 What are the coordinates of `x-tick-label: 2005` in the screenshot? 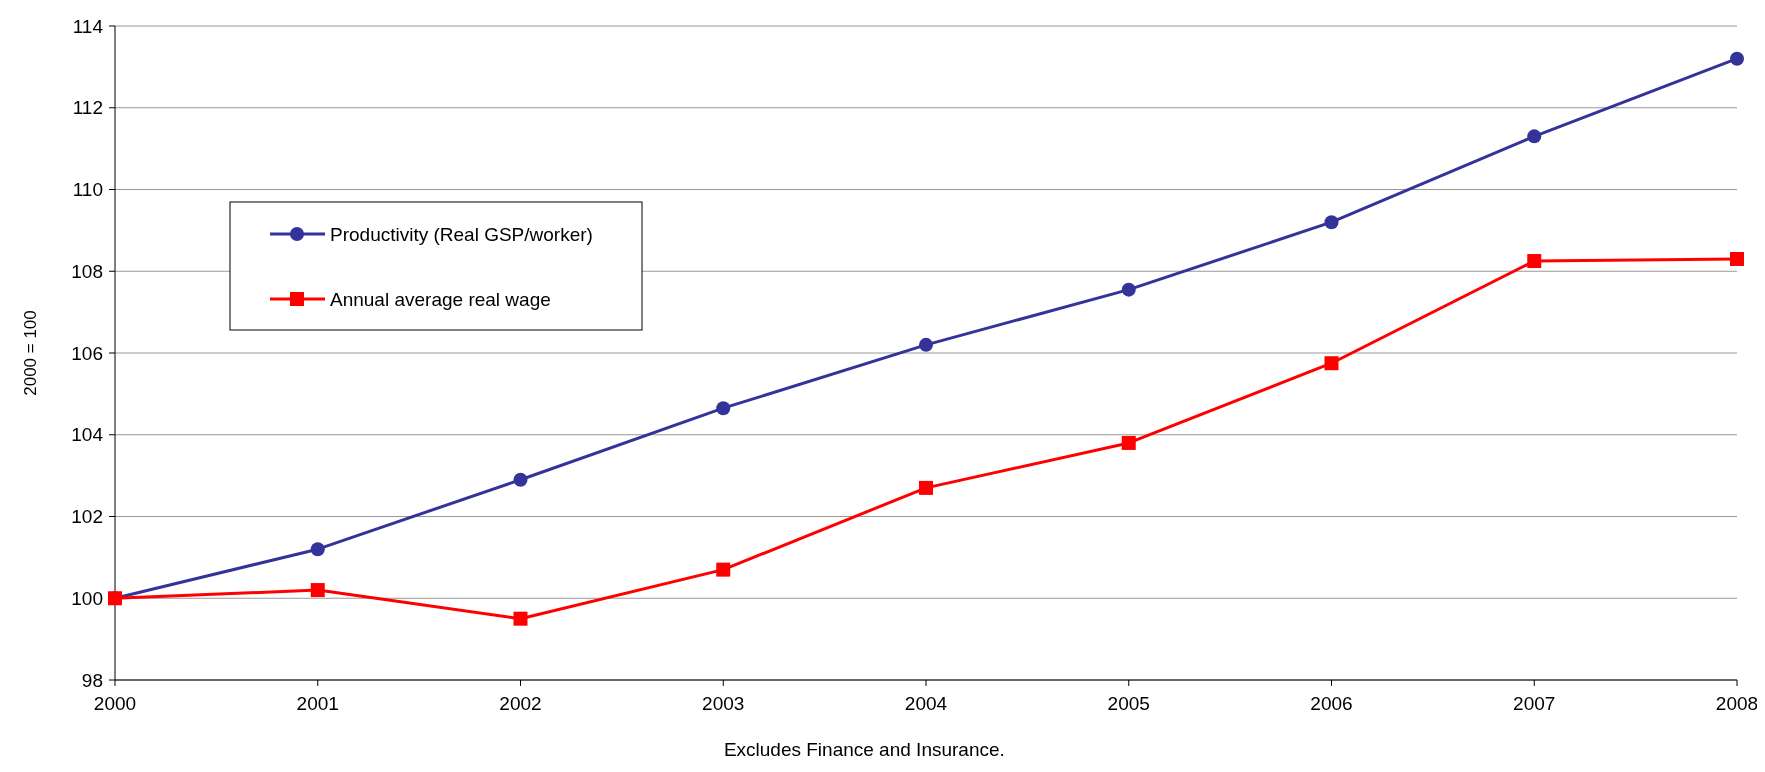 It's located at (1128, 703).